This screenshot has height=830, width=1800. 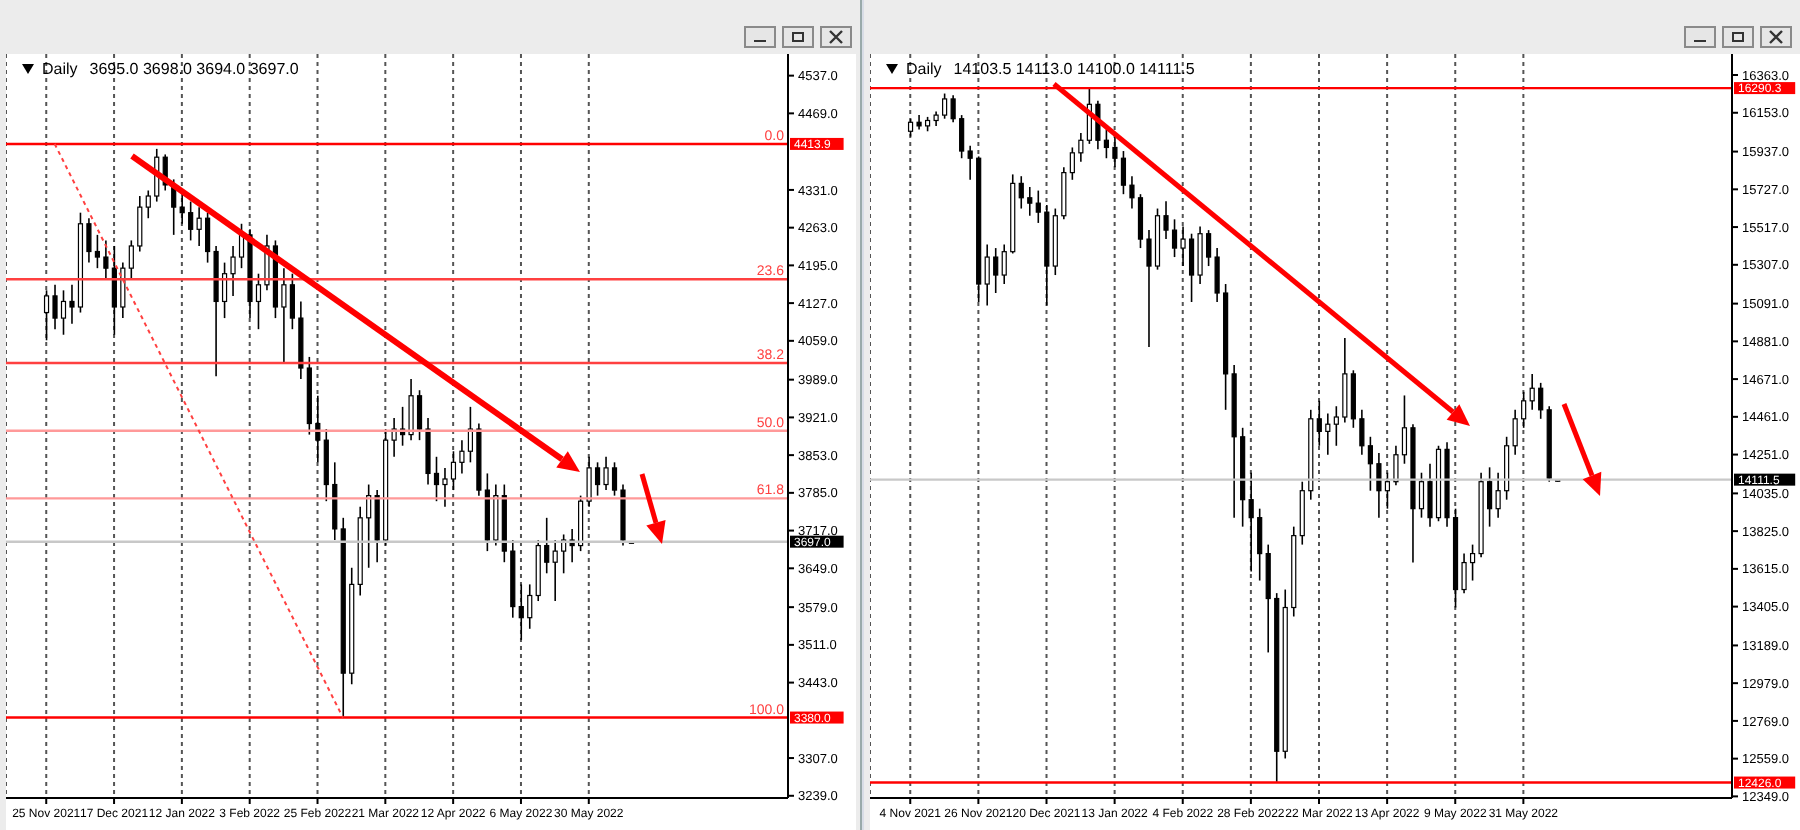 What do you see at coordinates (194, 69) in the screenshot?
I see `chart-subtitle: 3695.0 3698.0 3694.0 3697.0` at bounding box center [194, 69].